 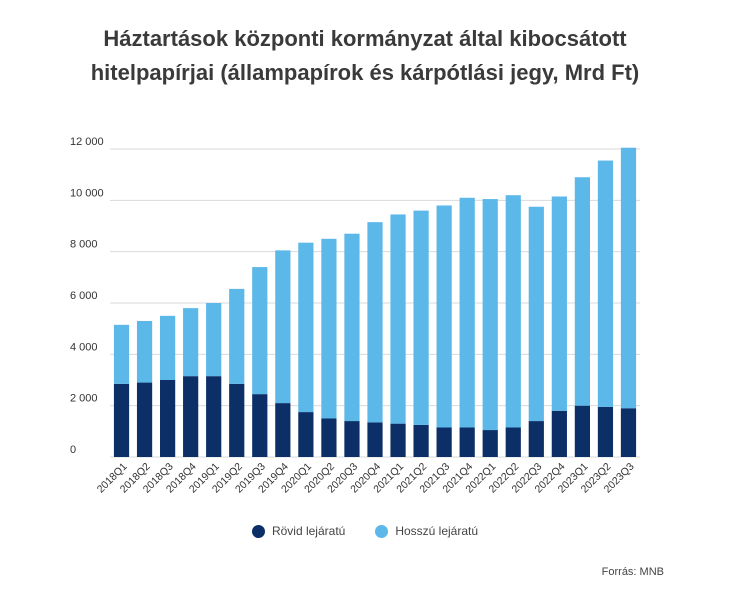 What do you see at coordinates (87, 142) in the screenshot?
I see `y-tick-label: 12 000` at bounding box center [87, 142].